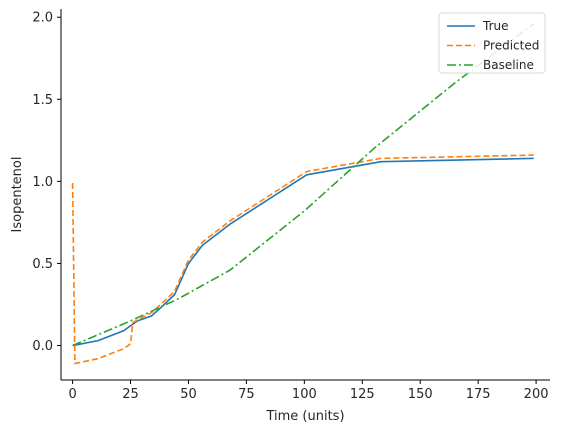 Image resolution: width=567 pixels, height=432 pixels. I want to click on y-ticks: 0.0 0.5 1.0 1.5 2.0, so click(46, 182).